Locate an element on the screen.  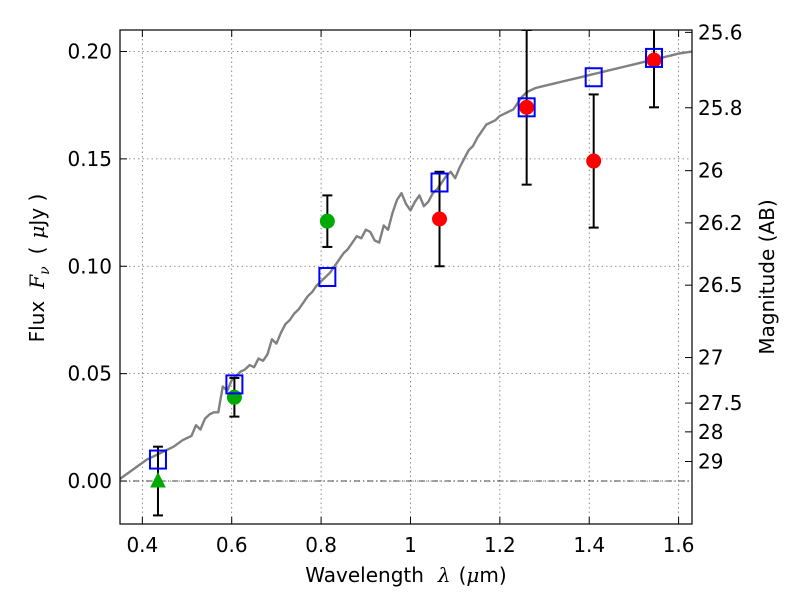
y2-tick-label: 25.6 is located at coordinates (720, 32).